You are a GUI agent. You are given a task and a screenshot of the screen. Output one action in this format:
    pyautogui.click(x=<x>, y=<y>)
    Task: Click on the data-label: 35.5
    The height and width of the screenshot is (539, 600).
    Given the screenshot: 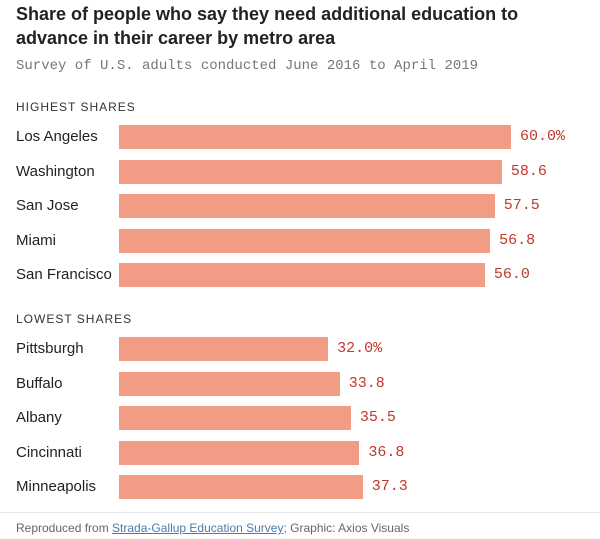 What is the action you would take?
    pyautogui.click(x=377, y=417)
    